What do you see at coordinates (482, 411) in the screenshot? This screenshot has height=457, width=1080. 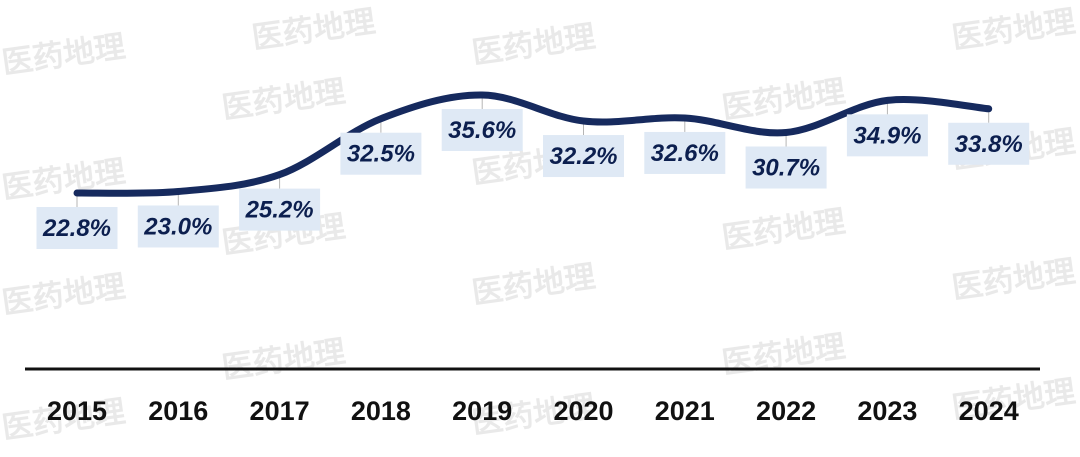 I see `x-tick-label: 2019` at bounding box center [482, 411].